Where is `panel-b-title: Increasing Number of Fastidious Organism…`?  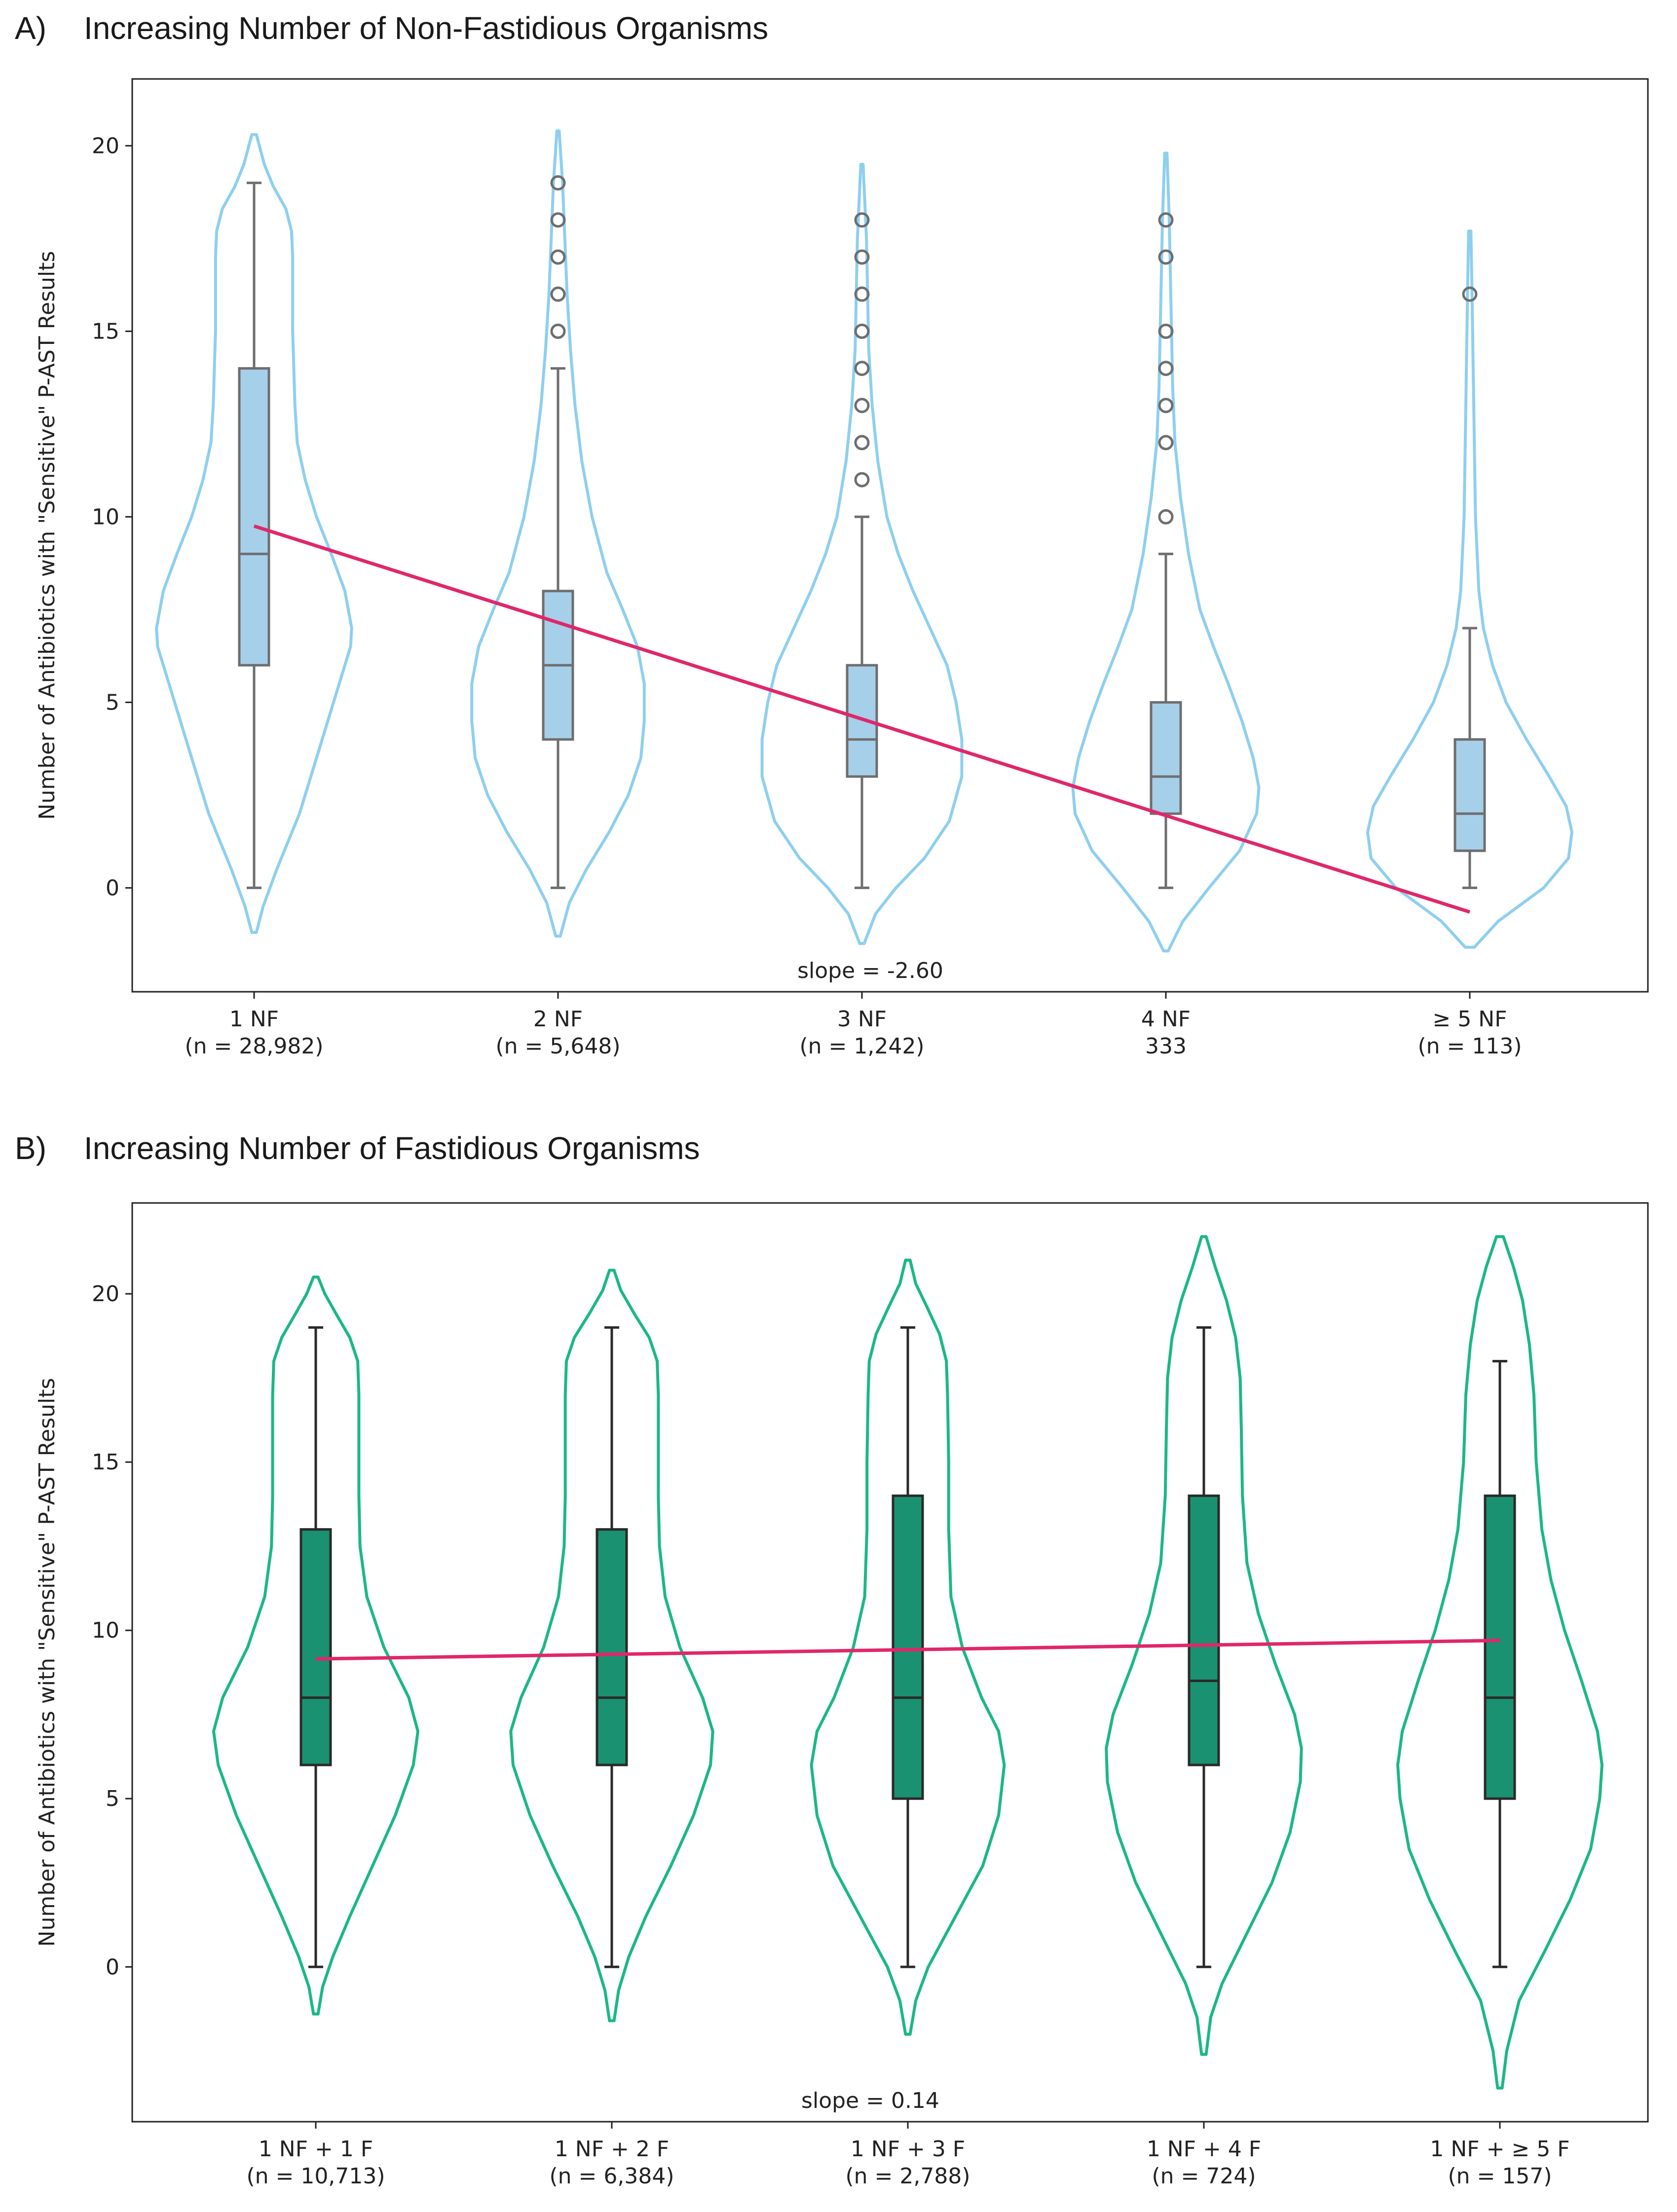
panel-b-title: Increasing Number of Fastidious Organism… is located at coordinates (392, 1148).